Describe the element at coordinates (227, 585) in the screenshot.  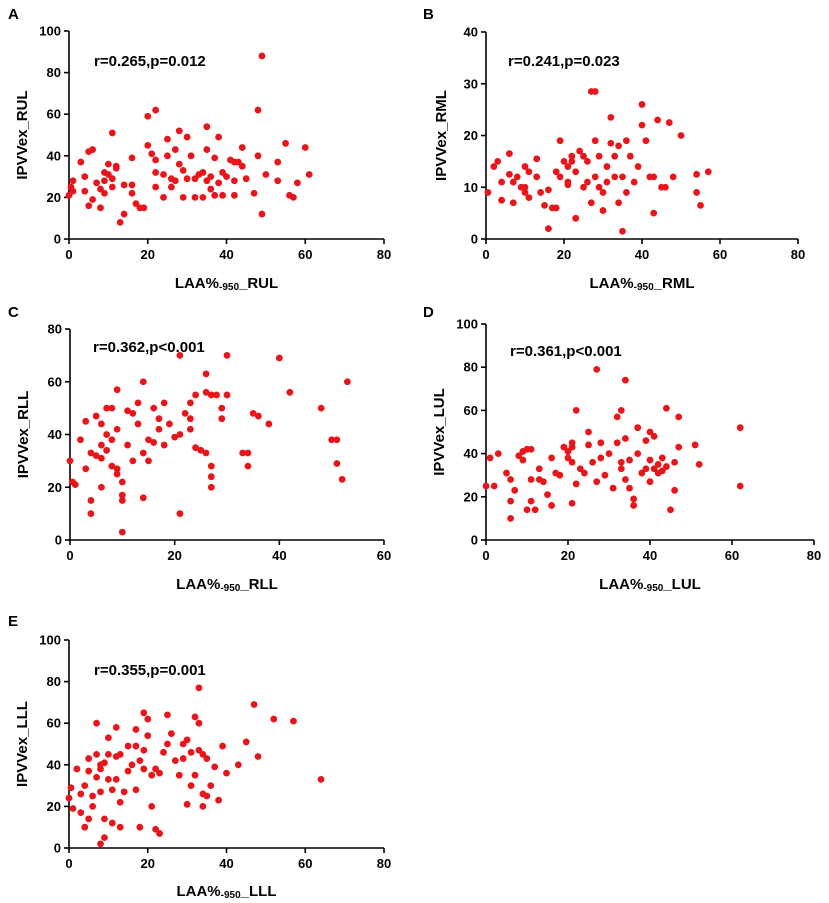
I see `x-axis-title: LAA%-950_RLL` at that location.